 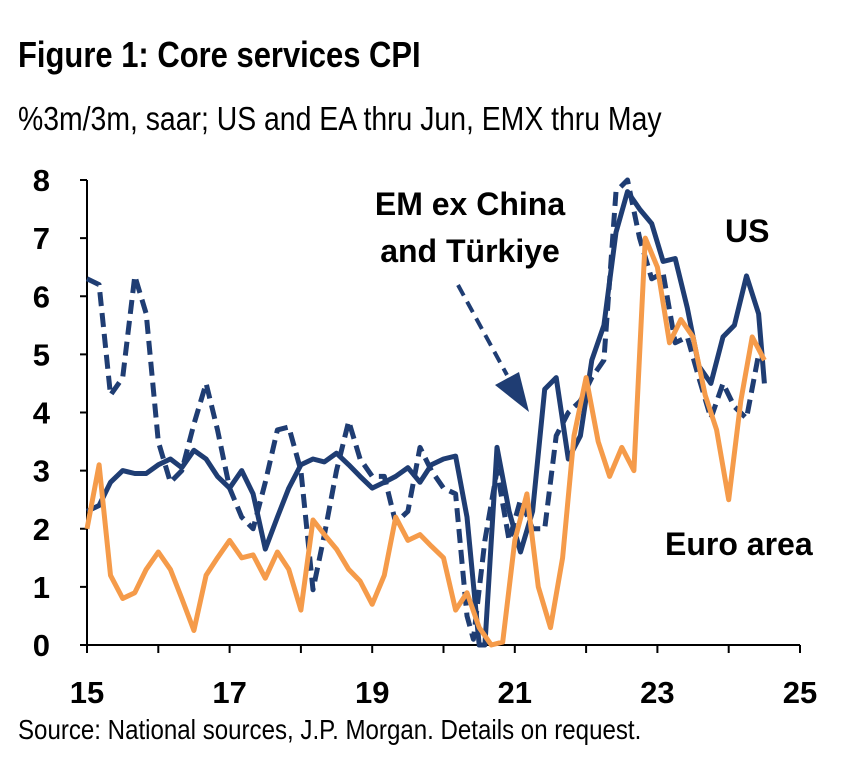 What do you see at coordinates (87, 692) in the screenshot?
I see `x-tick-label: 15` at bounding box center [87, 692].